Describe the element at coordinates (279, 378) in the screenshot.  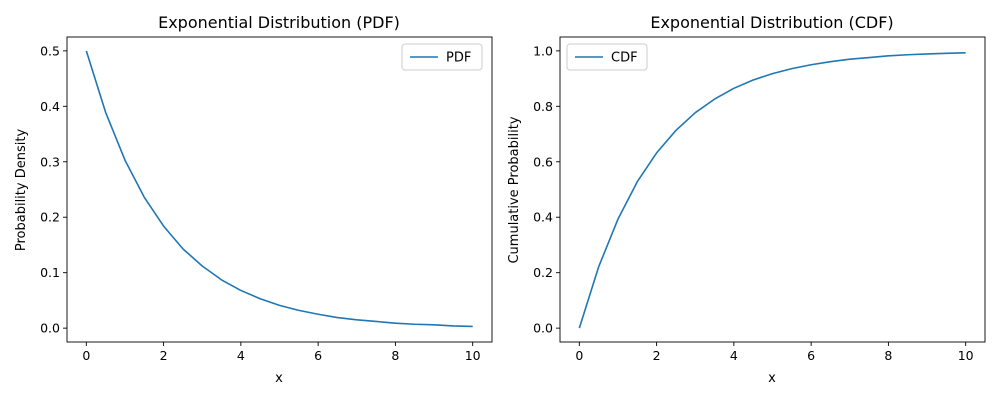
I see `pdf-x-axis-label: x` at that location.